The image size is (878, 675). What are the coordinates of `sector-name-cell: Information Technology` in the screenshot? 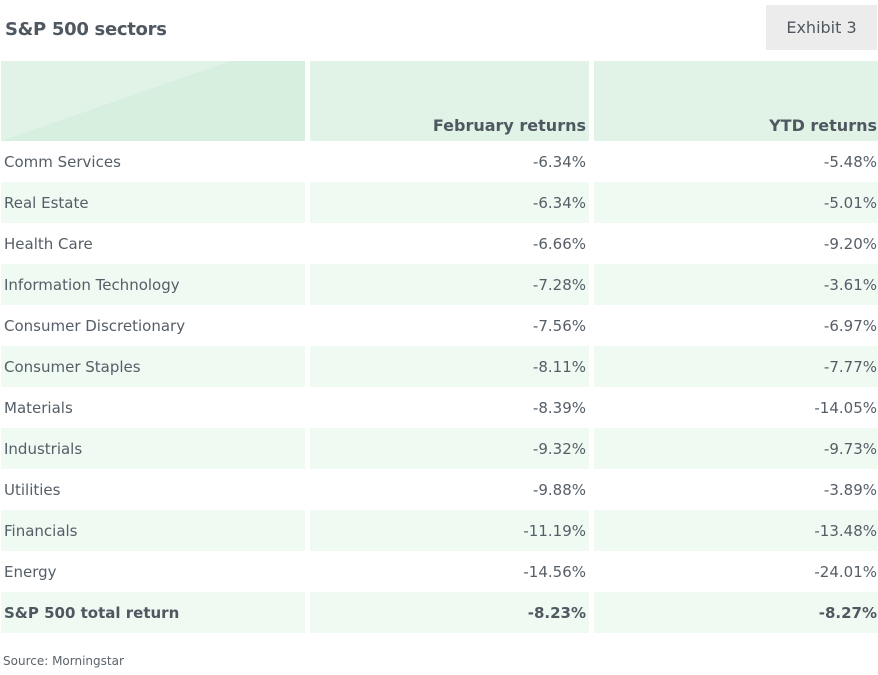 It's located at (153, 284).